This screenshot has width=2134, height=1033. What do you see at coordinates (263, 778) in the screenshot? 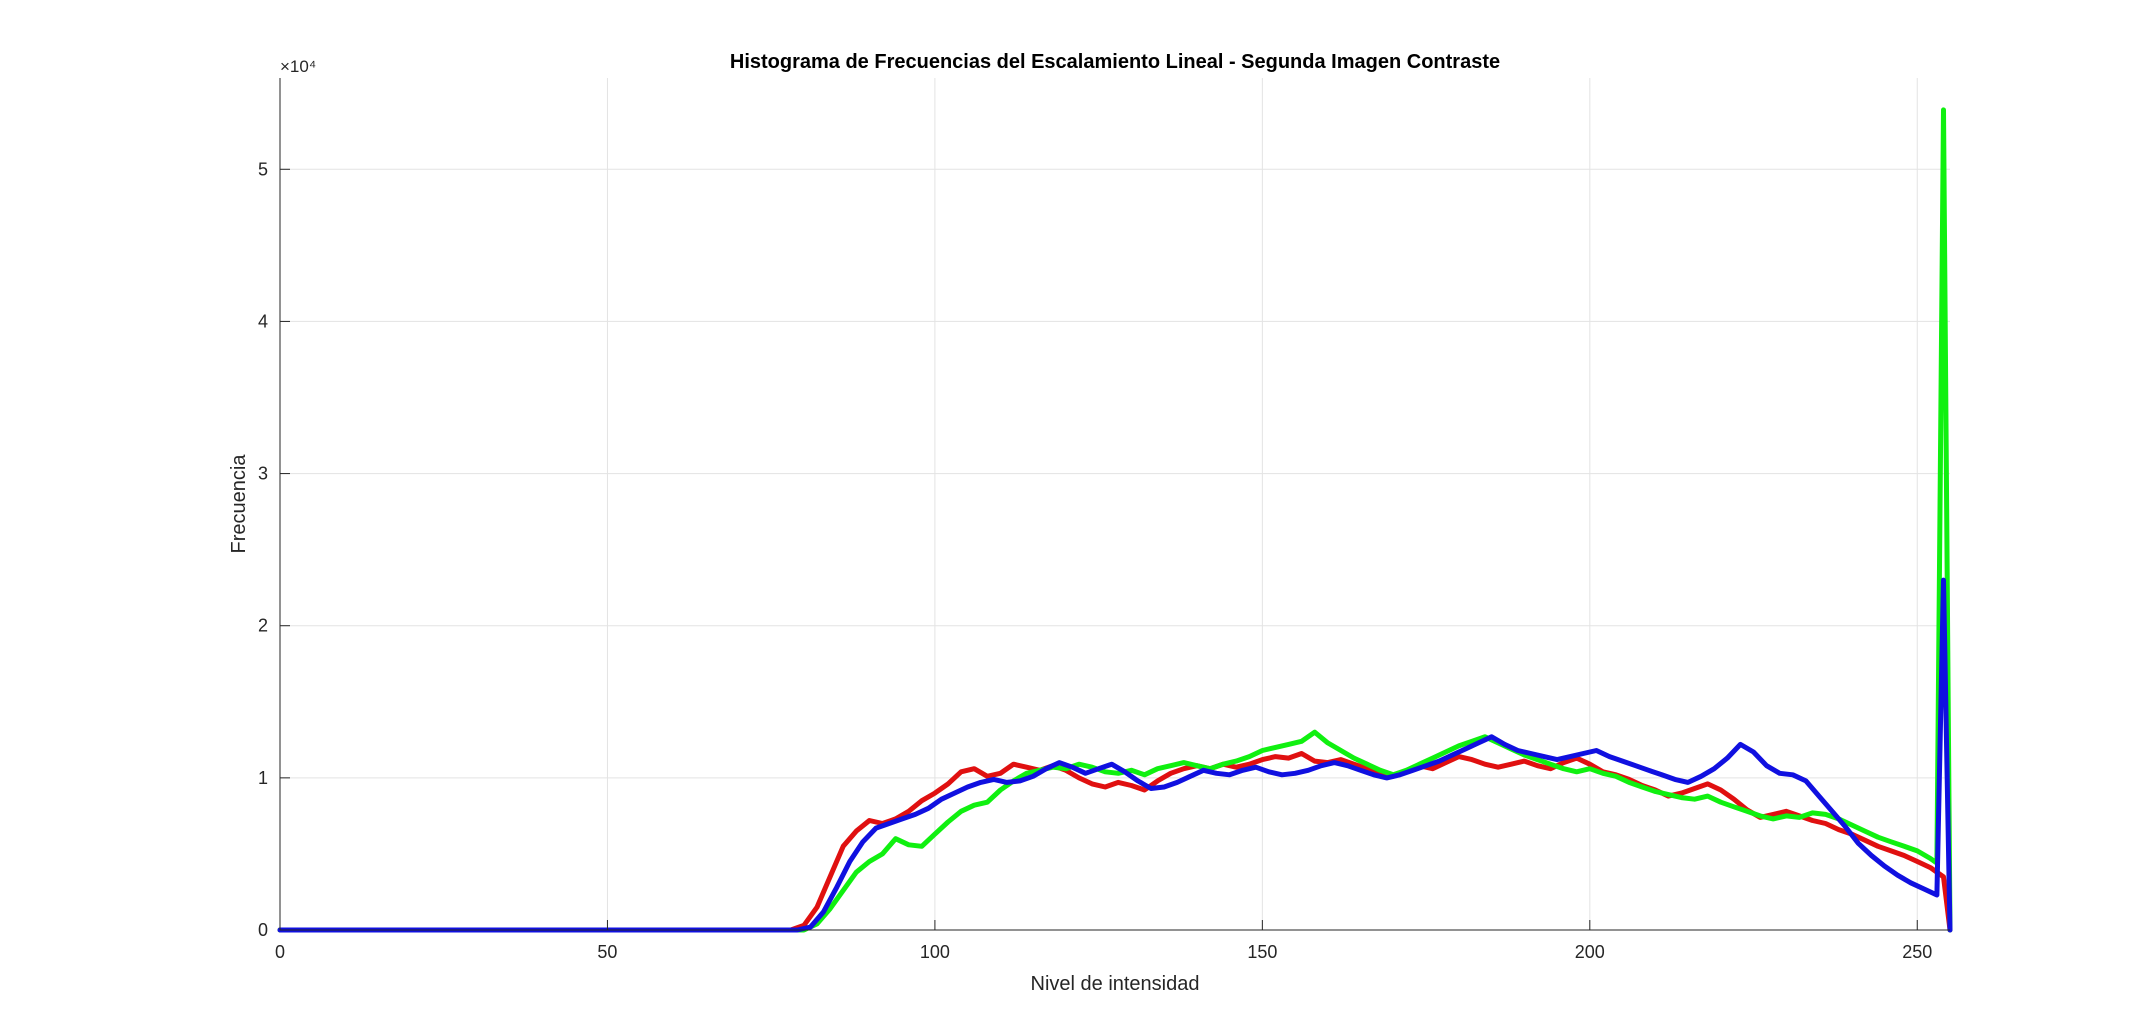
I see `y-tick-label: 1` at bounding box center [263, 778].